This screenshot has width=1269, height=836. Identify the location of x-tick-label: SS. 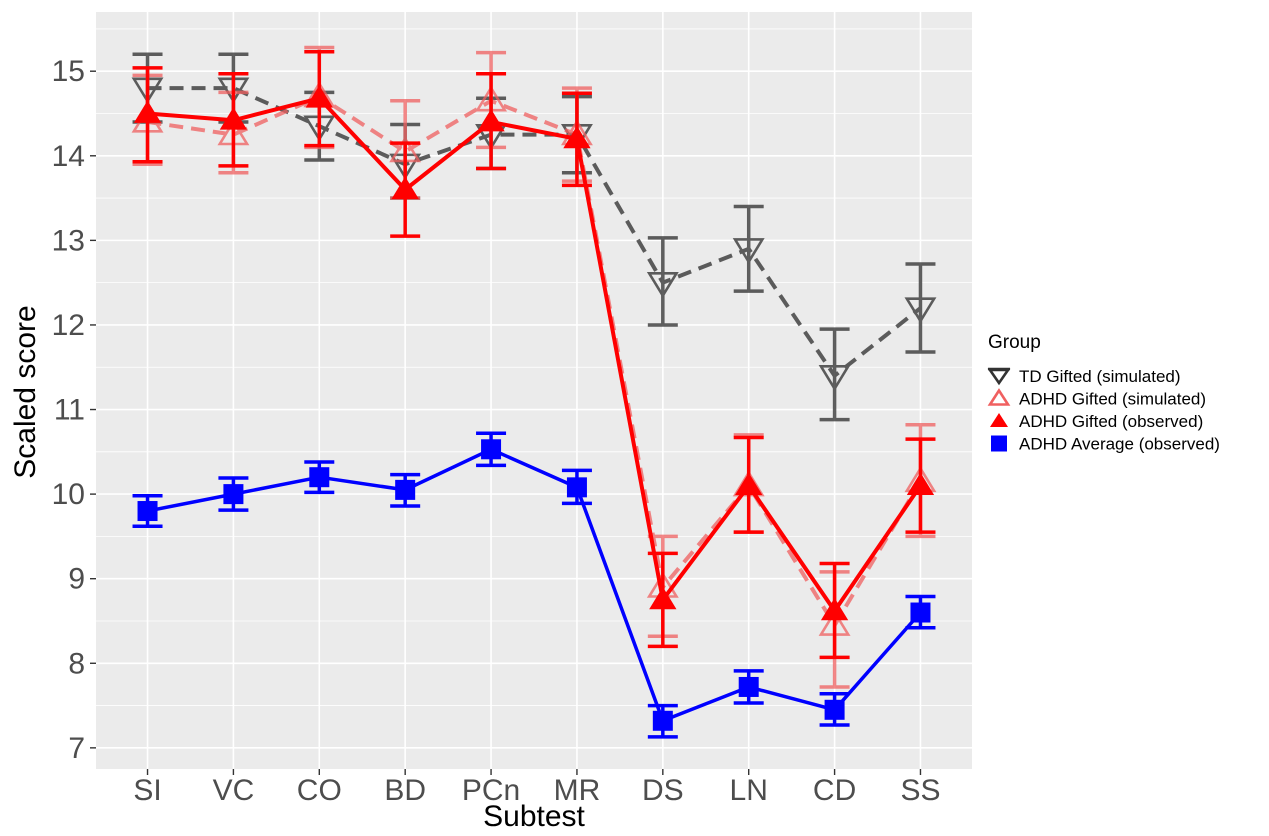
(920, 790).